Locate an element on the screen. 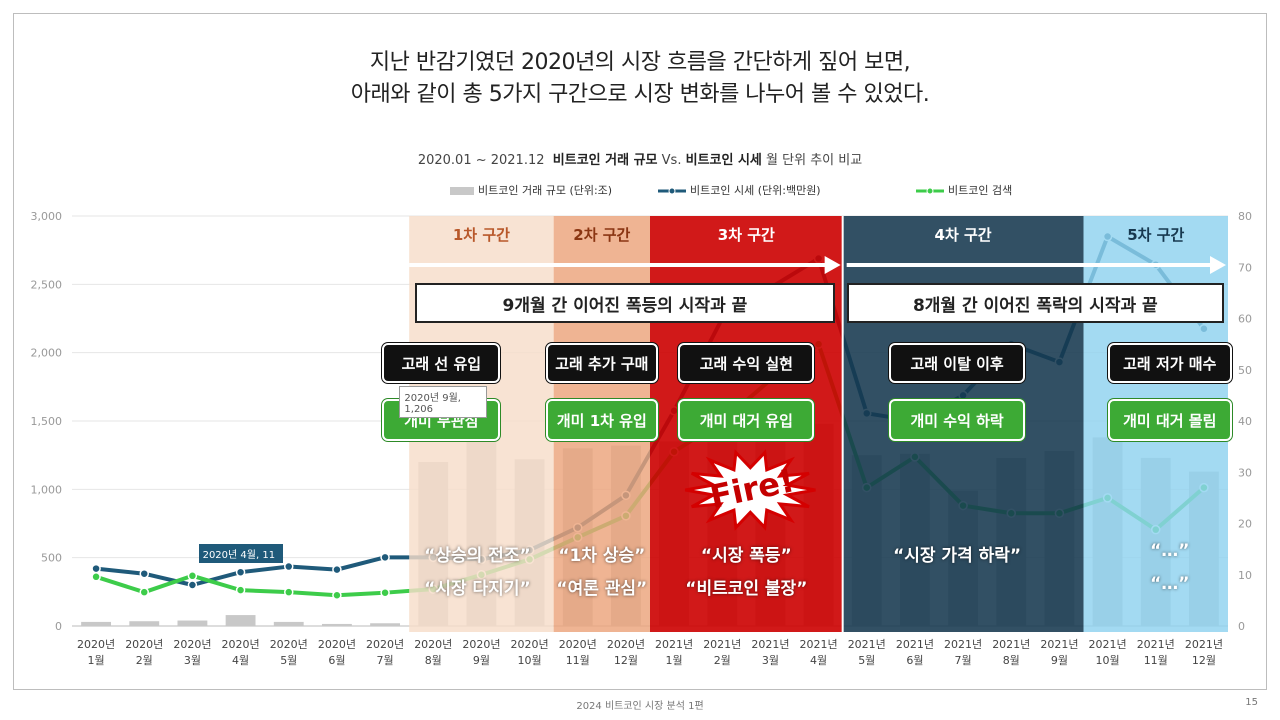  subtitle-period: 2020.01 ~ 2021.12 is located at coordinates (481, 160).